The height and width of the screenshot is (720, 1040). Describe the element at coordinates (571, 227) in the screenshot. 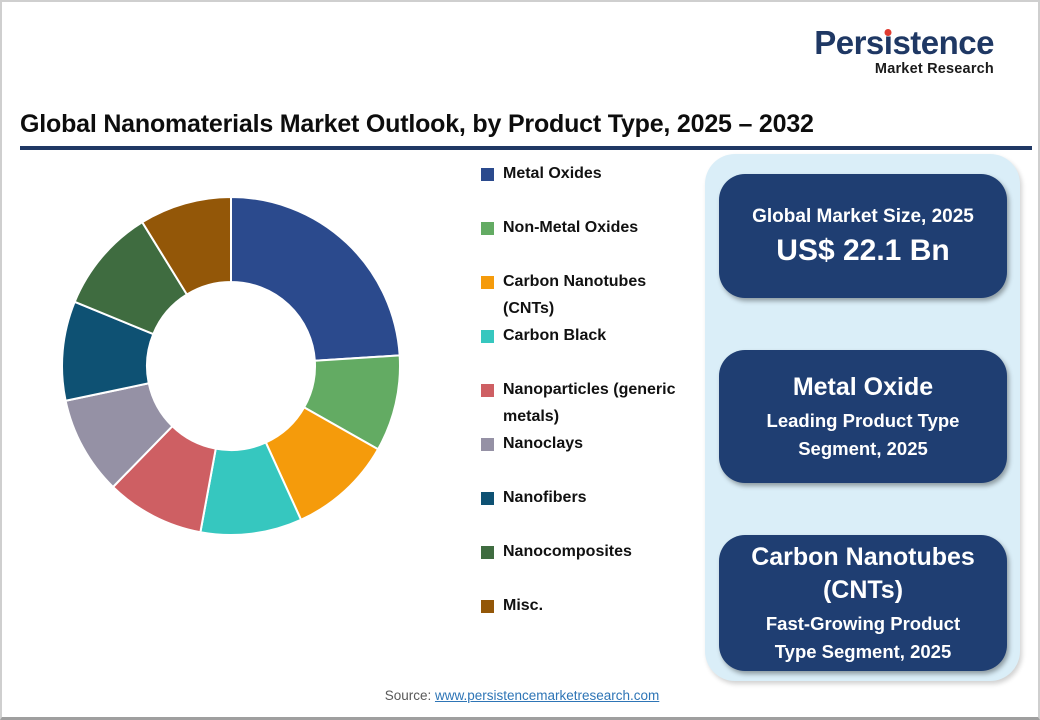

I see `legend-label: Non-Metal Oxides` at that location.